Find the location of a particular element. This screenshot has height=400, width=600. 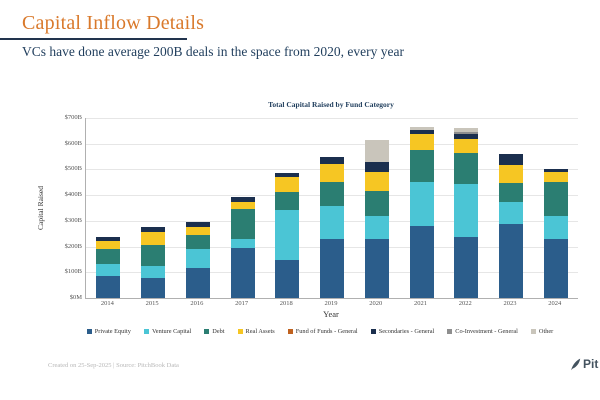

bar-column-2017 is located at coordinates (242, 208).